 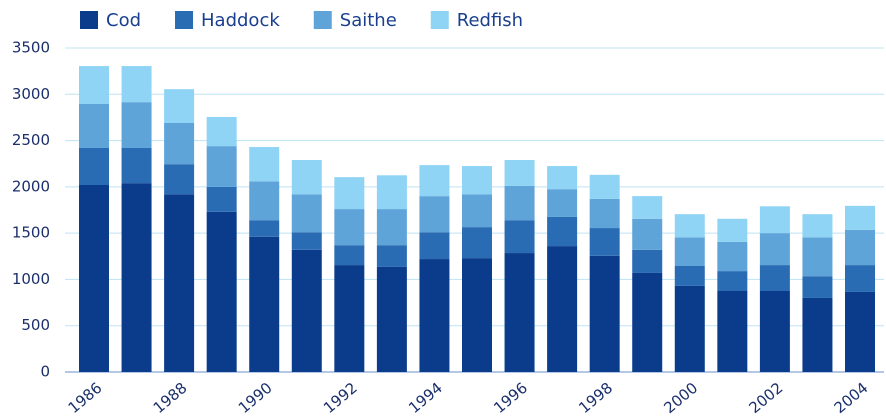 What do you see at coordinates (31, 94) in the screenshot?
I see `y-tick-label: 3000` at bounding box center [31, 94].